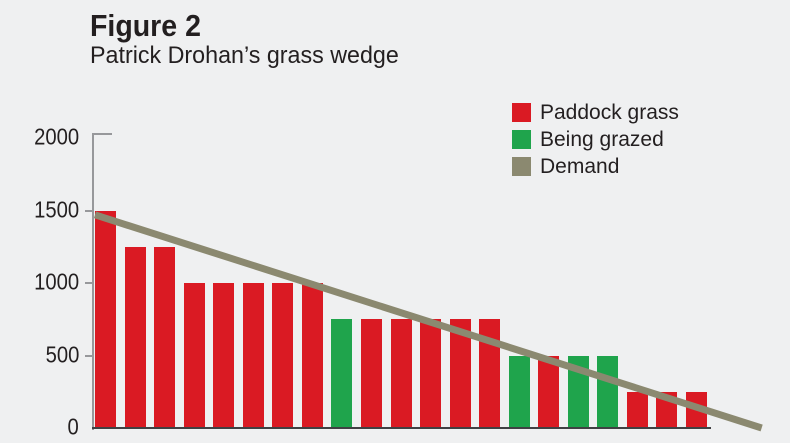 The image size is (790, 443). I want to click on legend-item-demand: Demand, so click(595, 166).